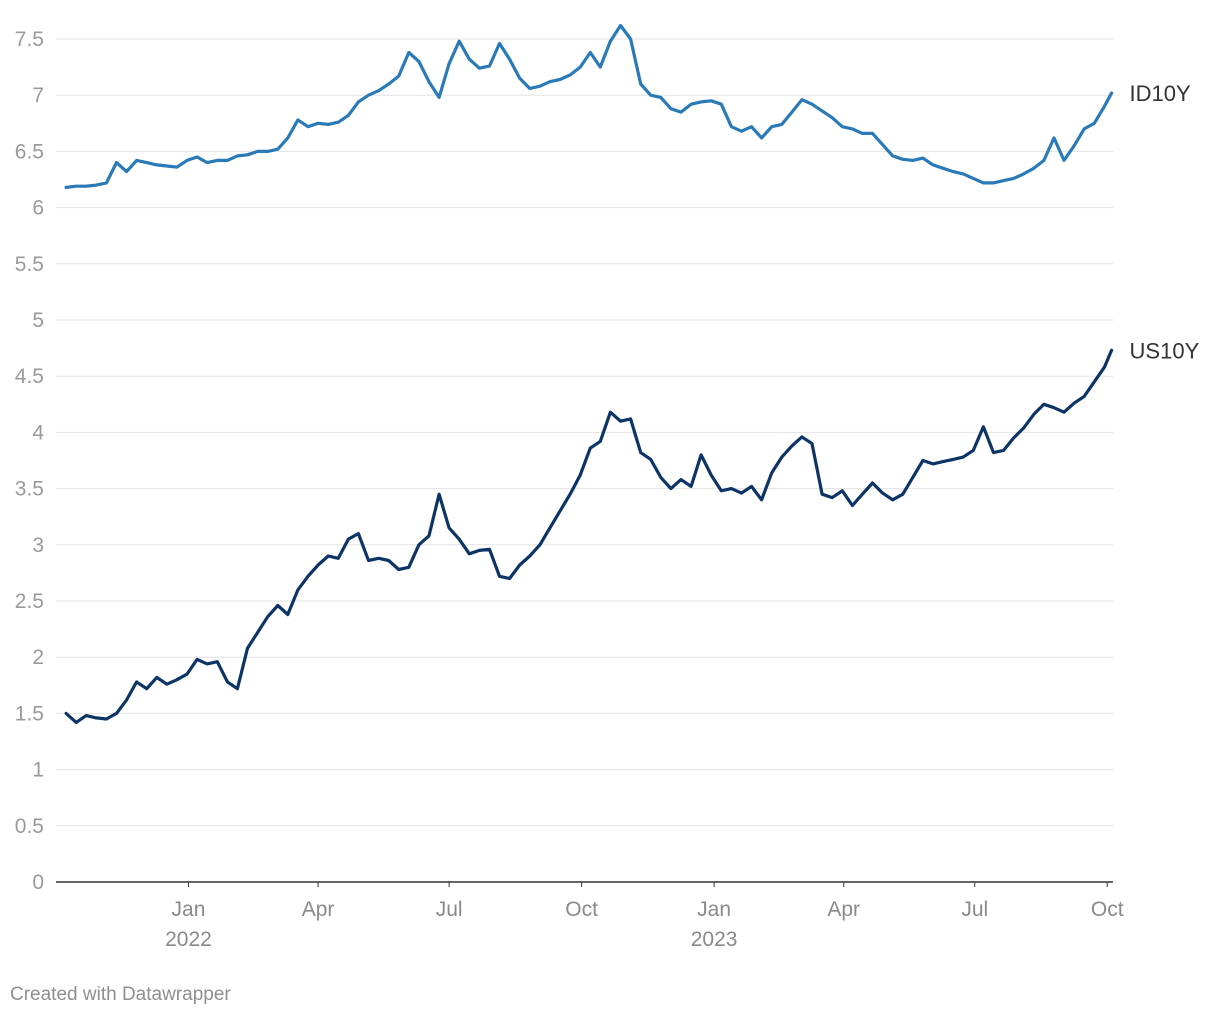  What do you see at coordinates (29, 826) in the screenshot?
I see `y-tick-label: 0.5` at bounding box center [29, 826].